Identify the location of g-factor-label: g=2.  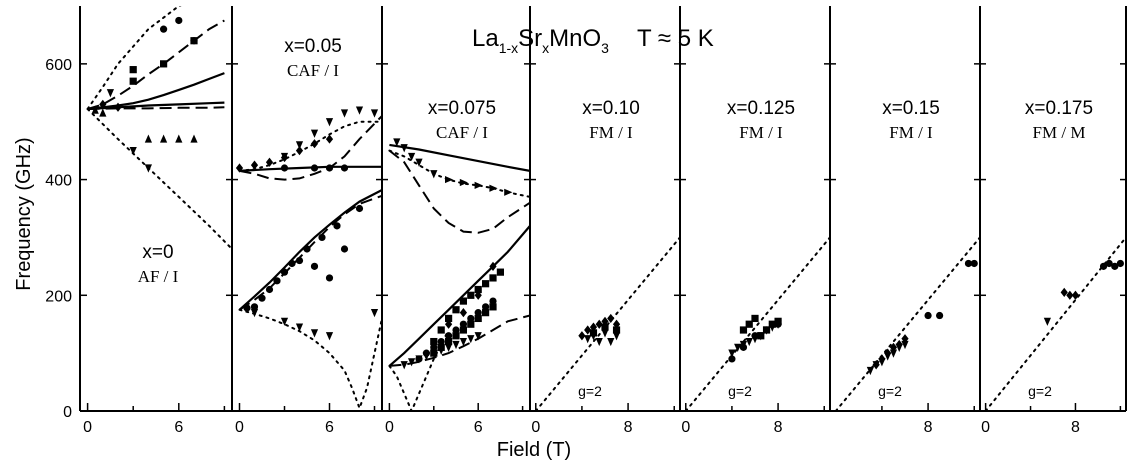
(890, 391).